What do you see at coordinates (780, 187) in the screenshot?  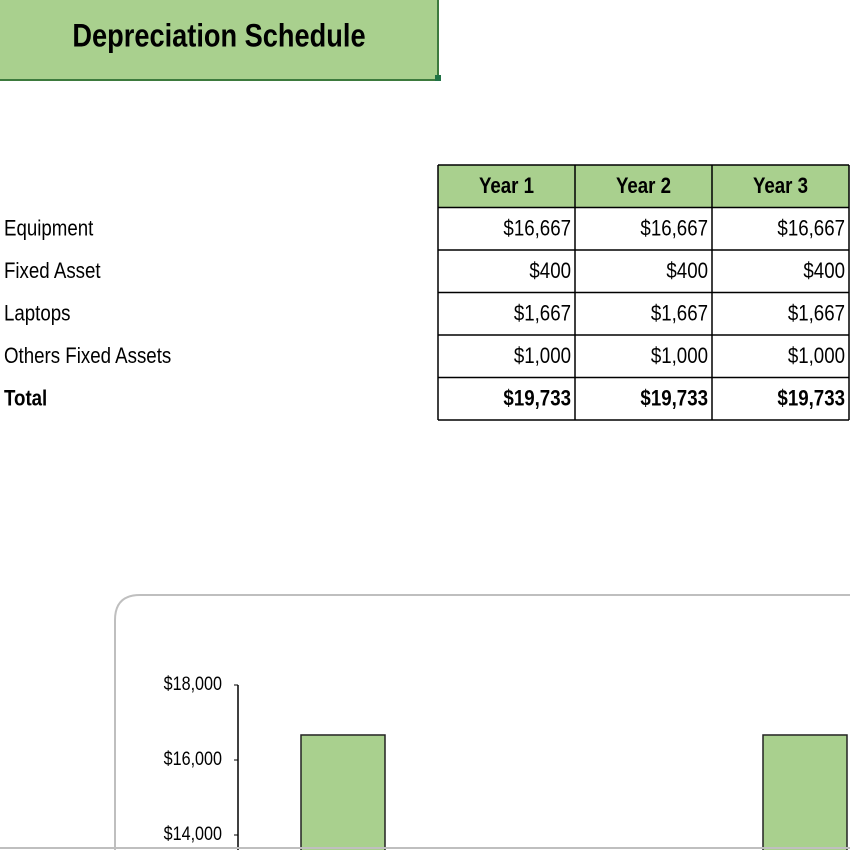 I see `column-header: Year 3` at bounding box center [780, 187].